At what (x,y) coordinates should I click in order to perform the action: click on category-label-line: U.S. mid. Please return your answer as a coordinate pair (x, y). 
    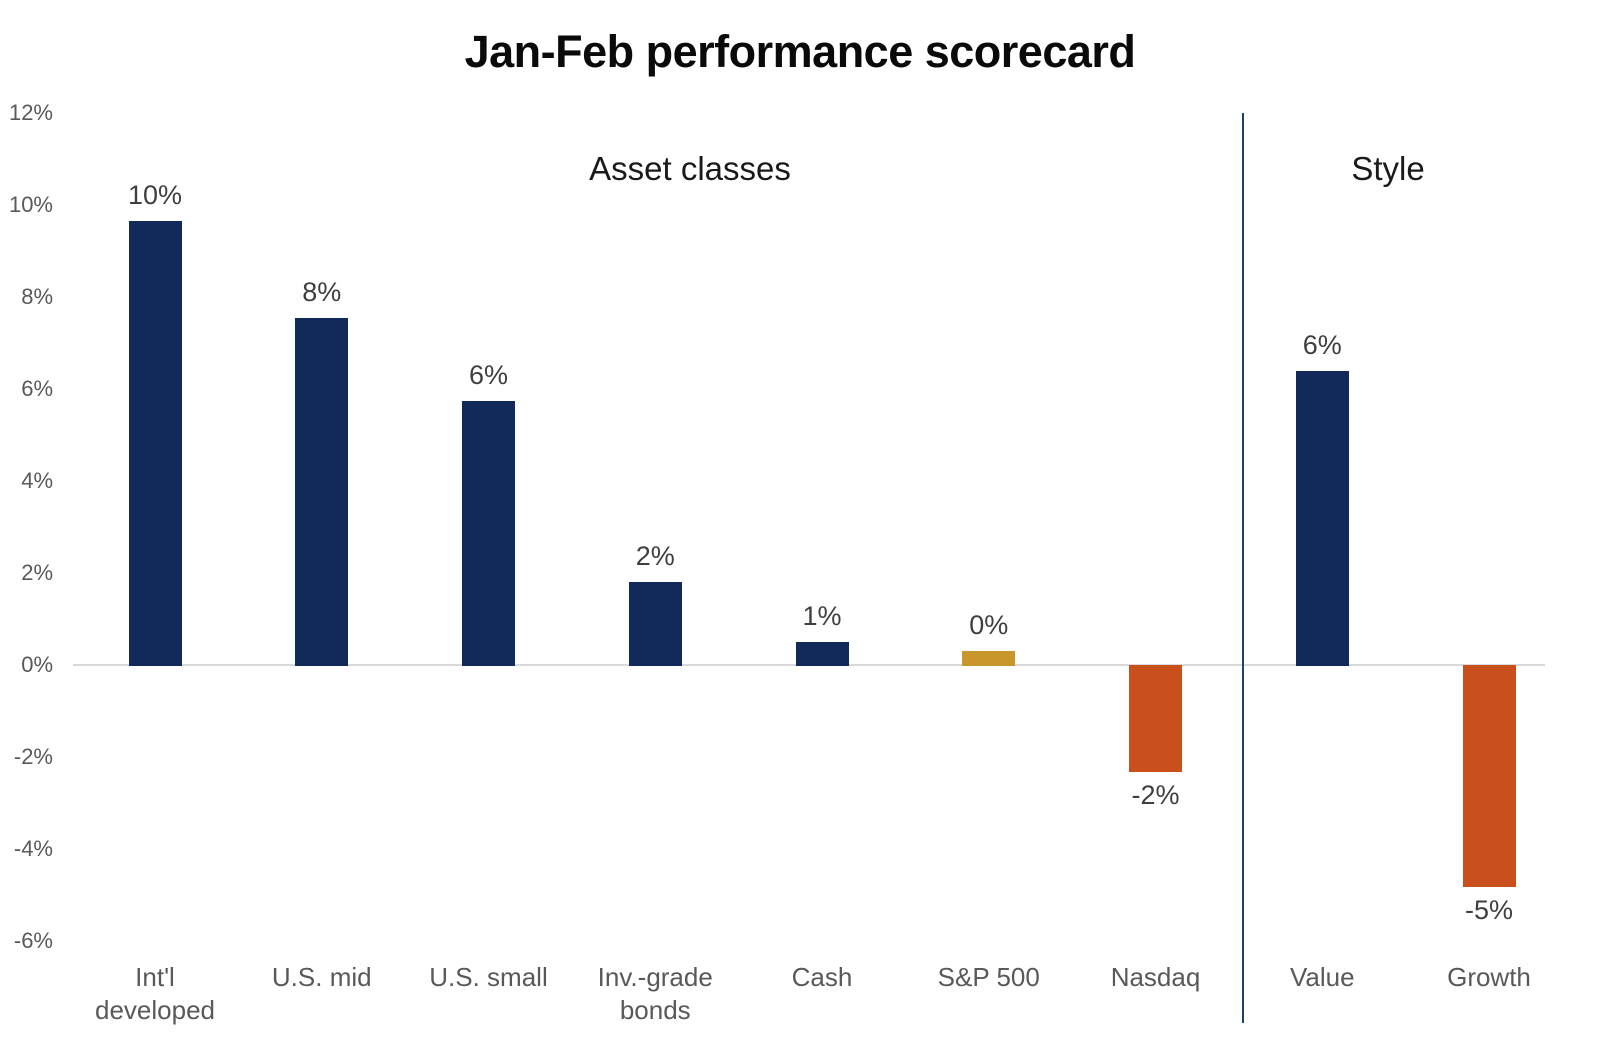
    Looking at the image, I should click on (321, 977).